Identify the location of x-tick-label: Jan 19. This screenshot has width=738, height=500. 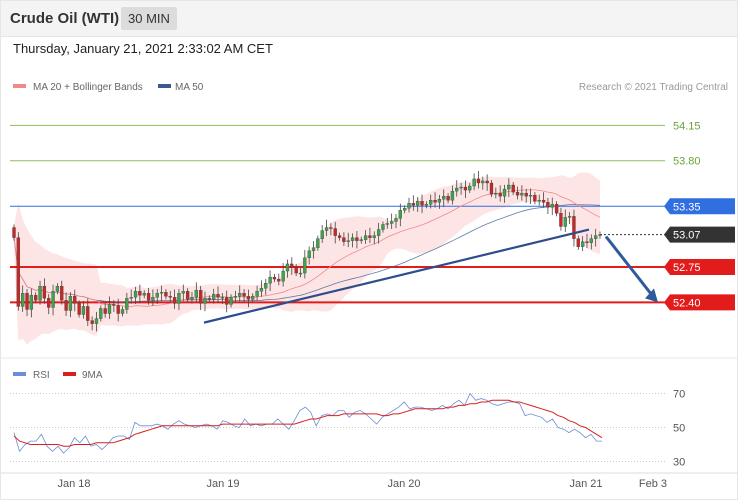
(222, 484).